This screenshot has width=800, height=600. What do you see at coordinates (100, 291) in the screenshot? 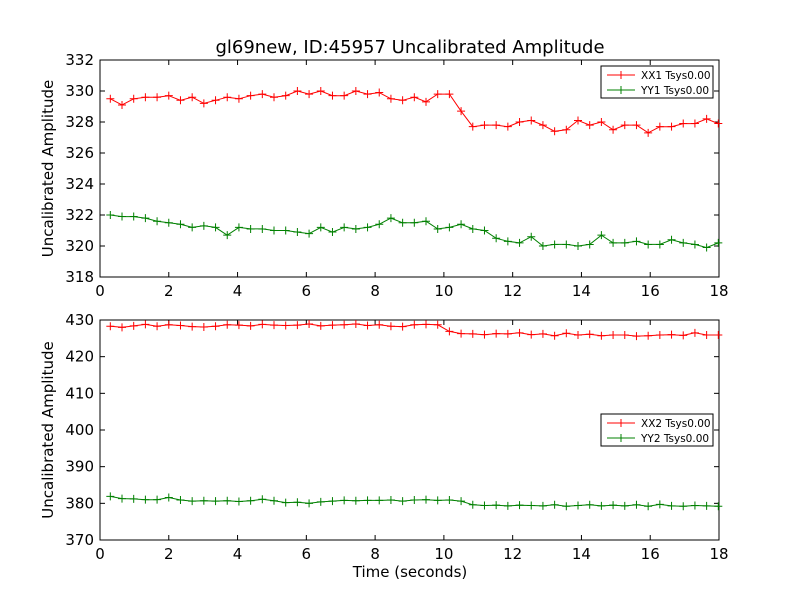
I see `x-tick-label: 0` at bounding box center [100, 291].